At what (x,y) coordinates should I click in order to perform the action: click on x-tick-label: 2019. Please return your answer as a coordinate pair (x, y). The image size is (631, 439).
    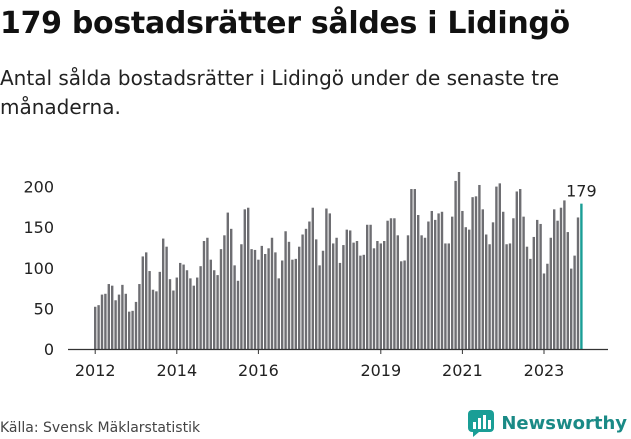
    Looking at the image, I should click on (380, 370).